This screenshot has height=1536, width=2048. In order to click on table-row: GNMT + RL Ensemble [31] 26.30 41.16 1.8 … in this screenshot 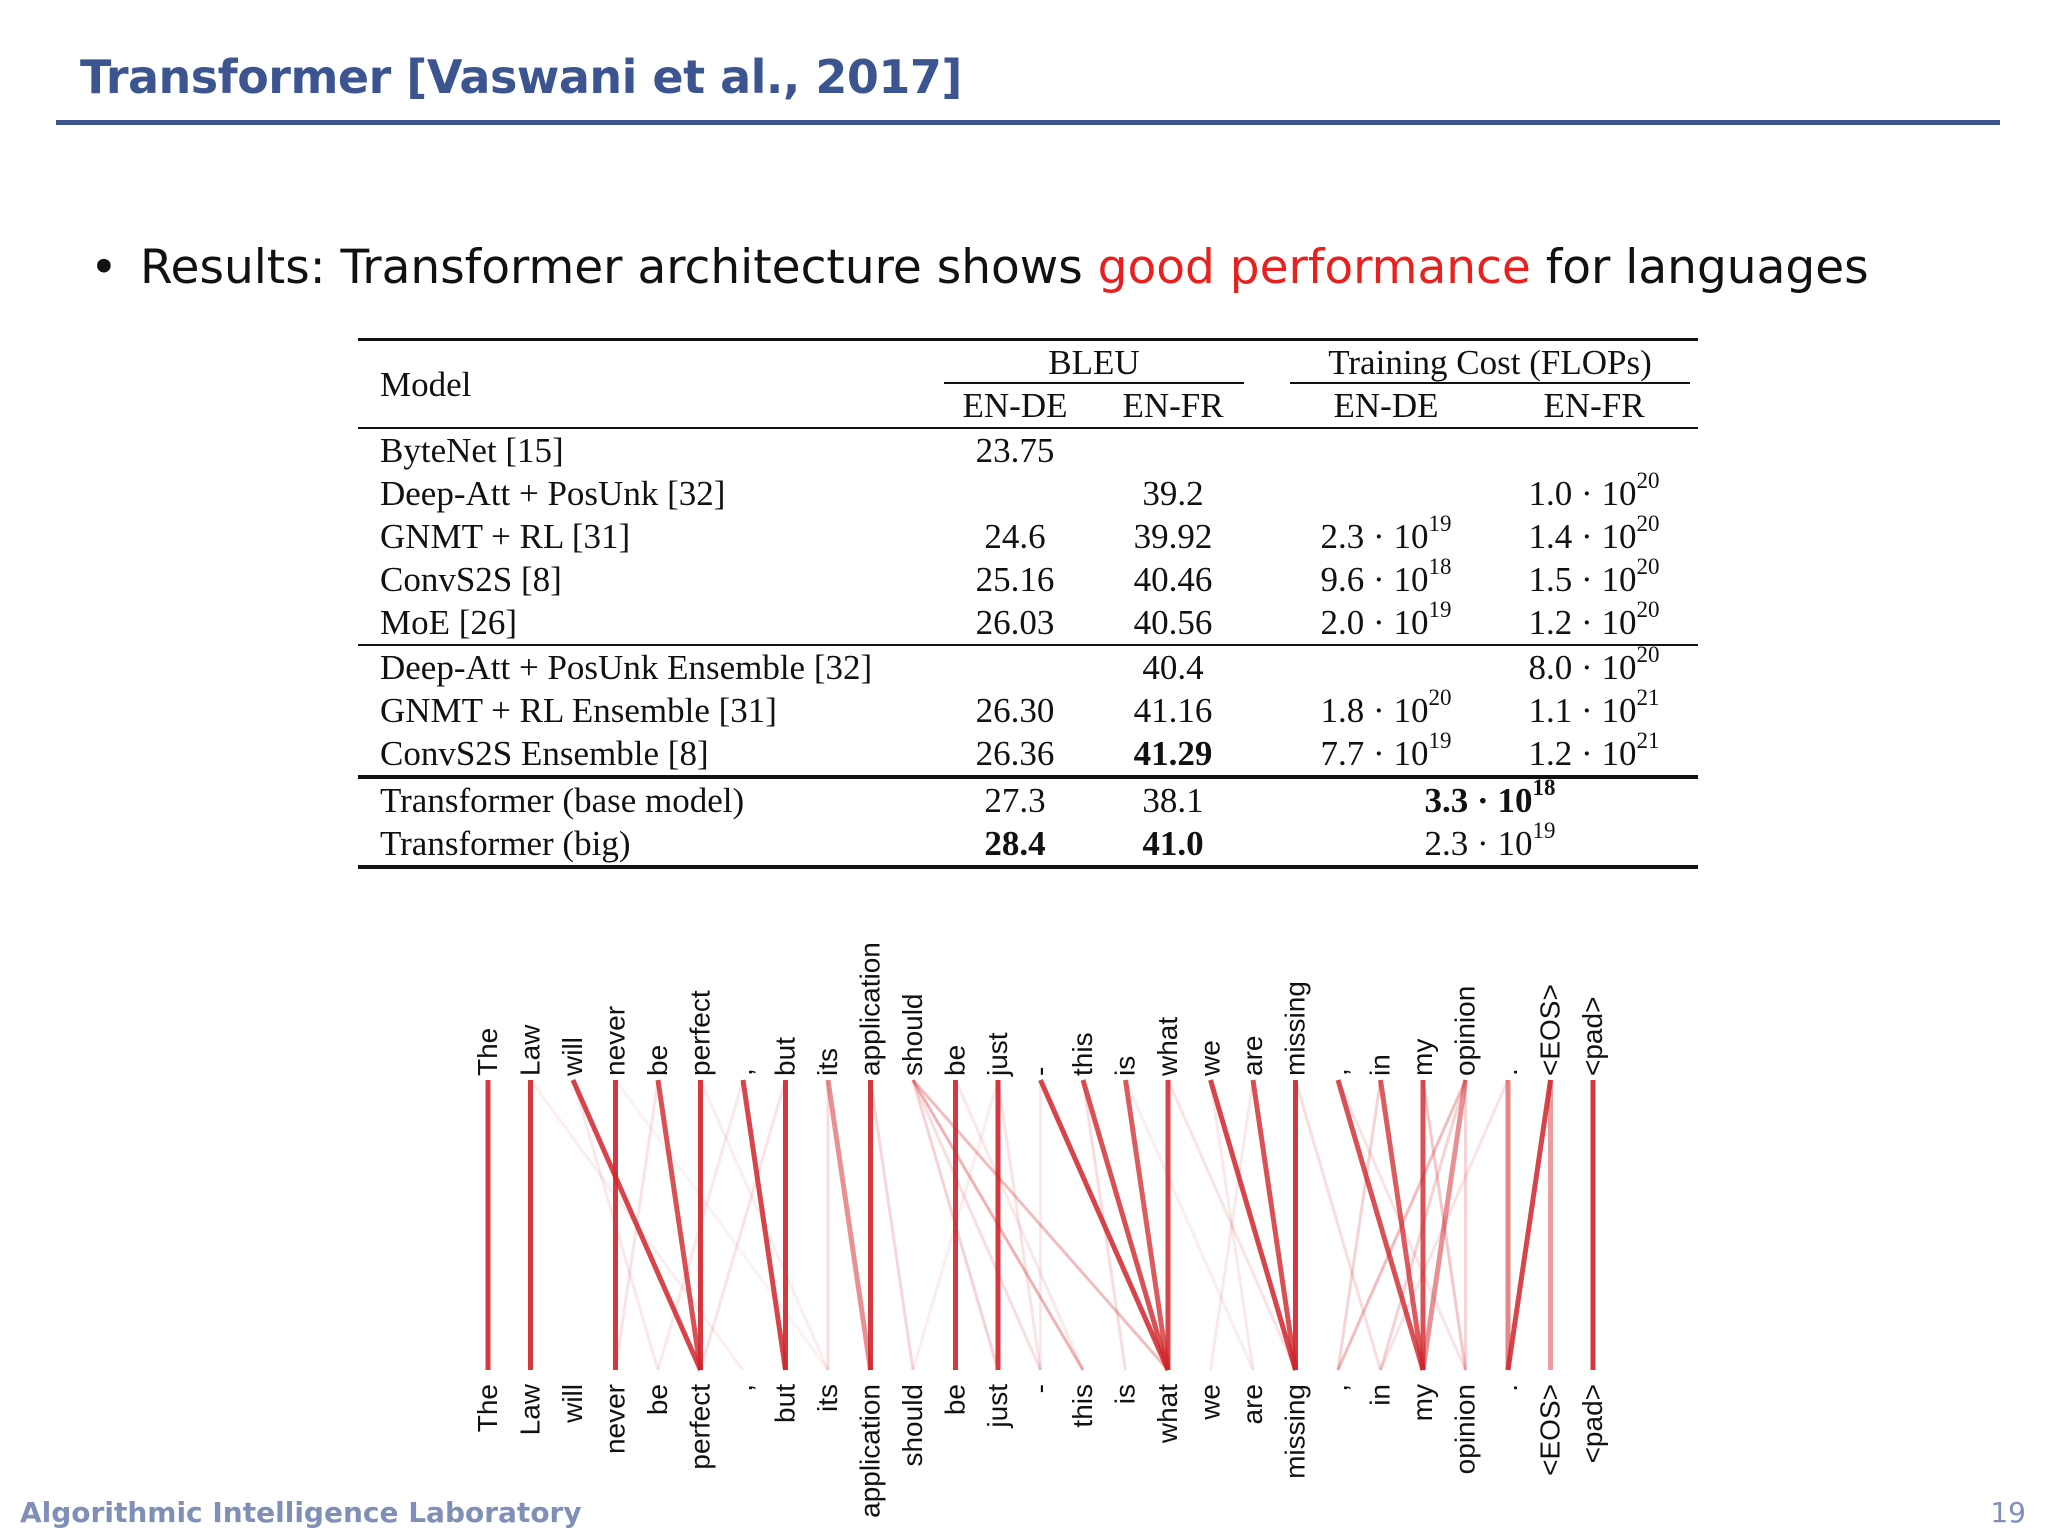, I will do `click(1028, 708)`.